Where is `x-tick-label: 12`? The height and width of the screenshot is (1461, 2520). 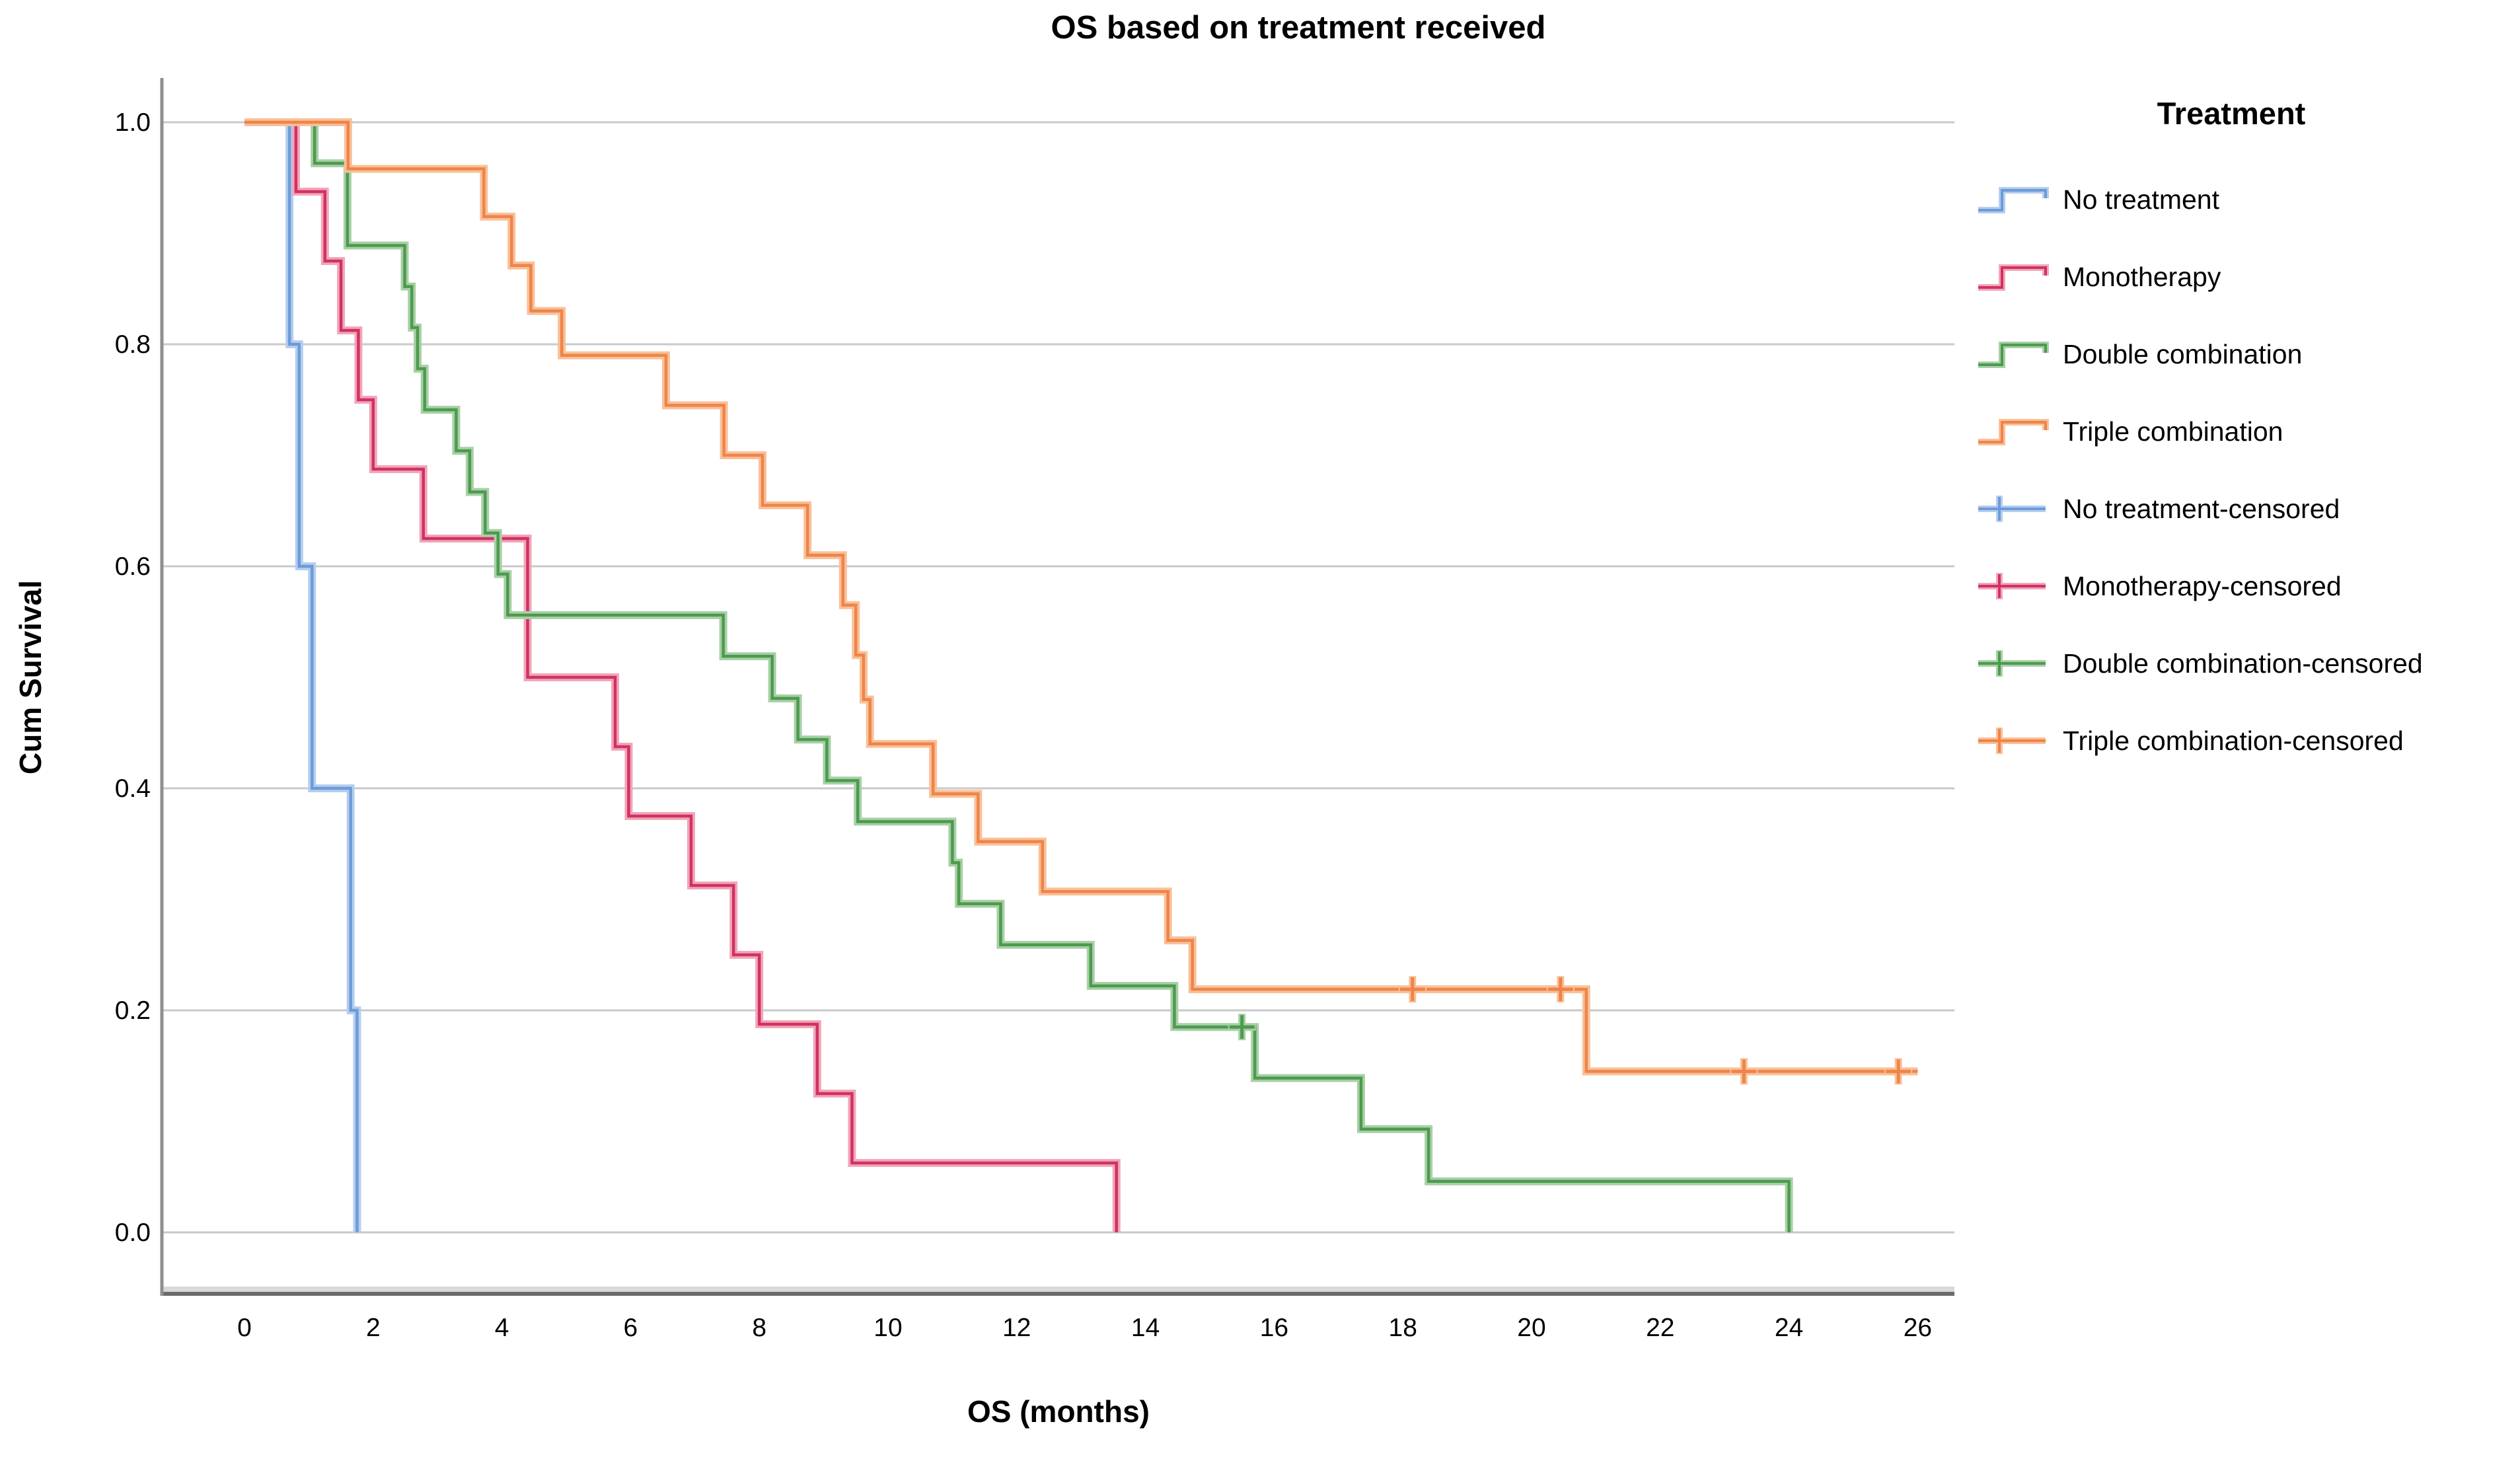
x-tick-label: 12 is located at coordinates (1017, 1328).